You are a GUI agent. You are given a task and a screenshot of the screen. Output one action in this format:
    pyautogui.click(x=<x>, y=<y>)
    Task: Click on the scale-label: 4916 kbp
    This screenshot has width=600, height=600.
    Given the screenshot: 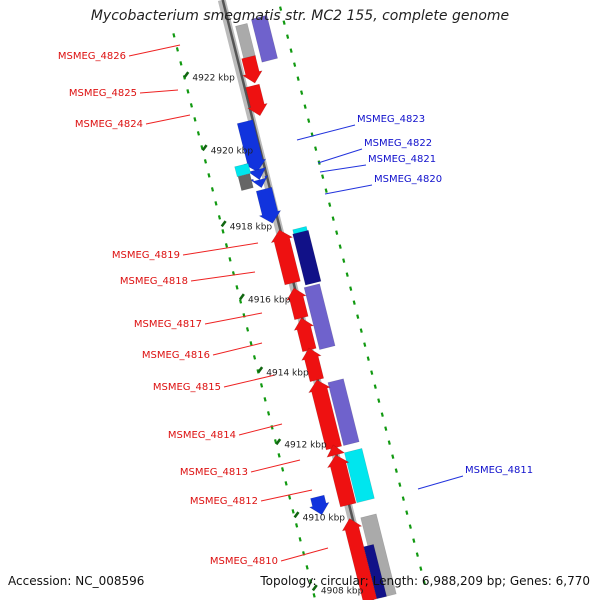 What is the action you would take?
    pyautogui.click(x=269, y=300)
    